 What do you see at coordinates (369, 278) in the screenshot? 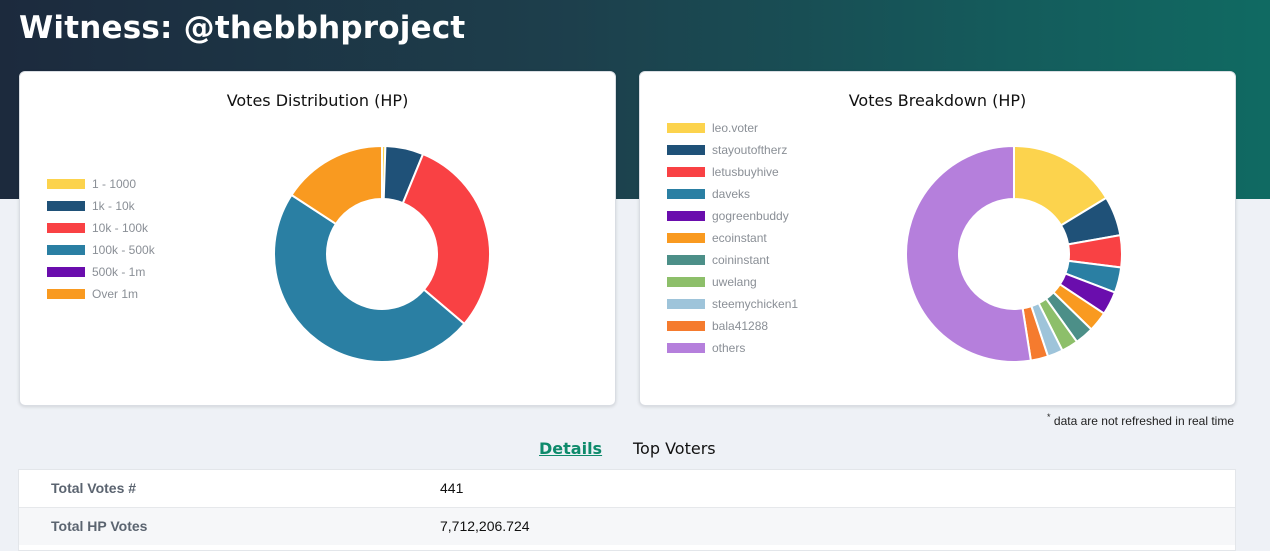
I see `distribution-slice-100k-500k` at bounding box center [369, 278].